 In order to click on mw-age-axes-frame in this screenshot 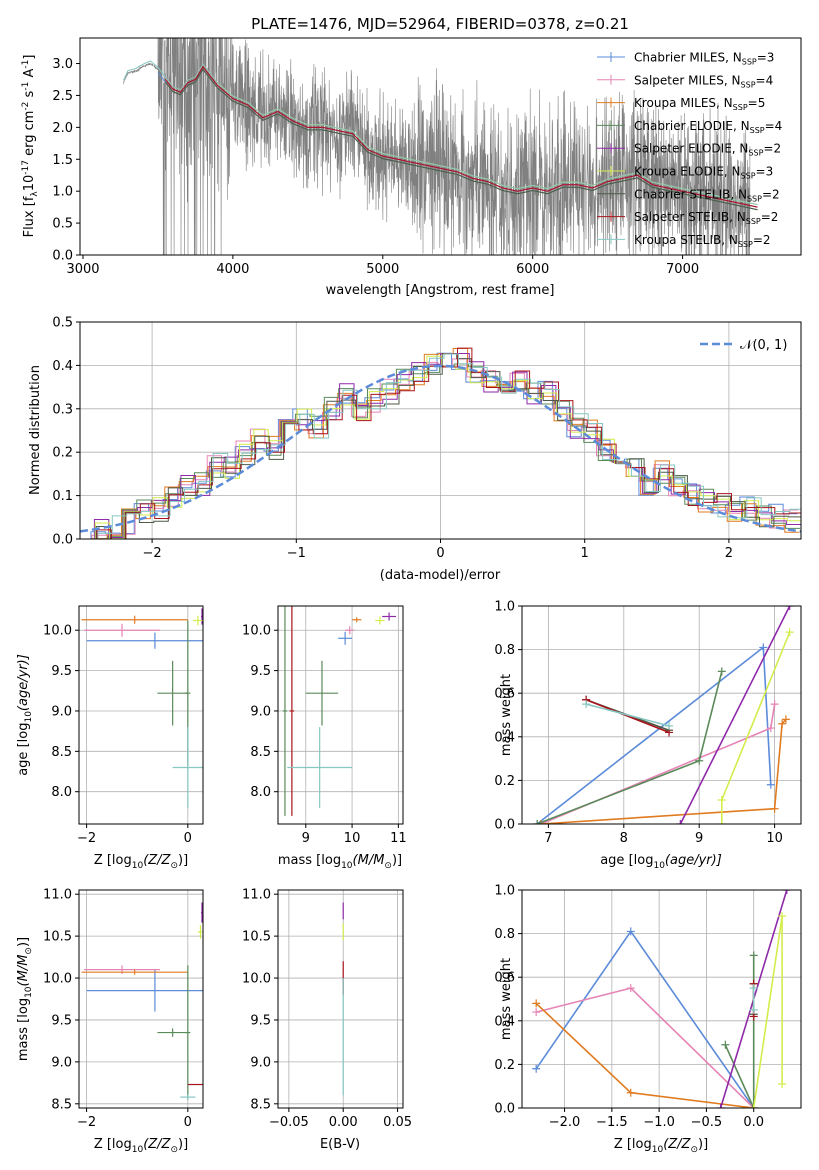, I will do `click(661, 715)`.